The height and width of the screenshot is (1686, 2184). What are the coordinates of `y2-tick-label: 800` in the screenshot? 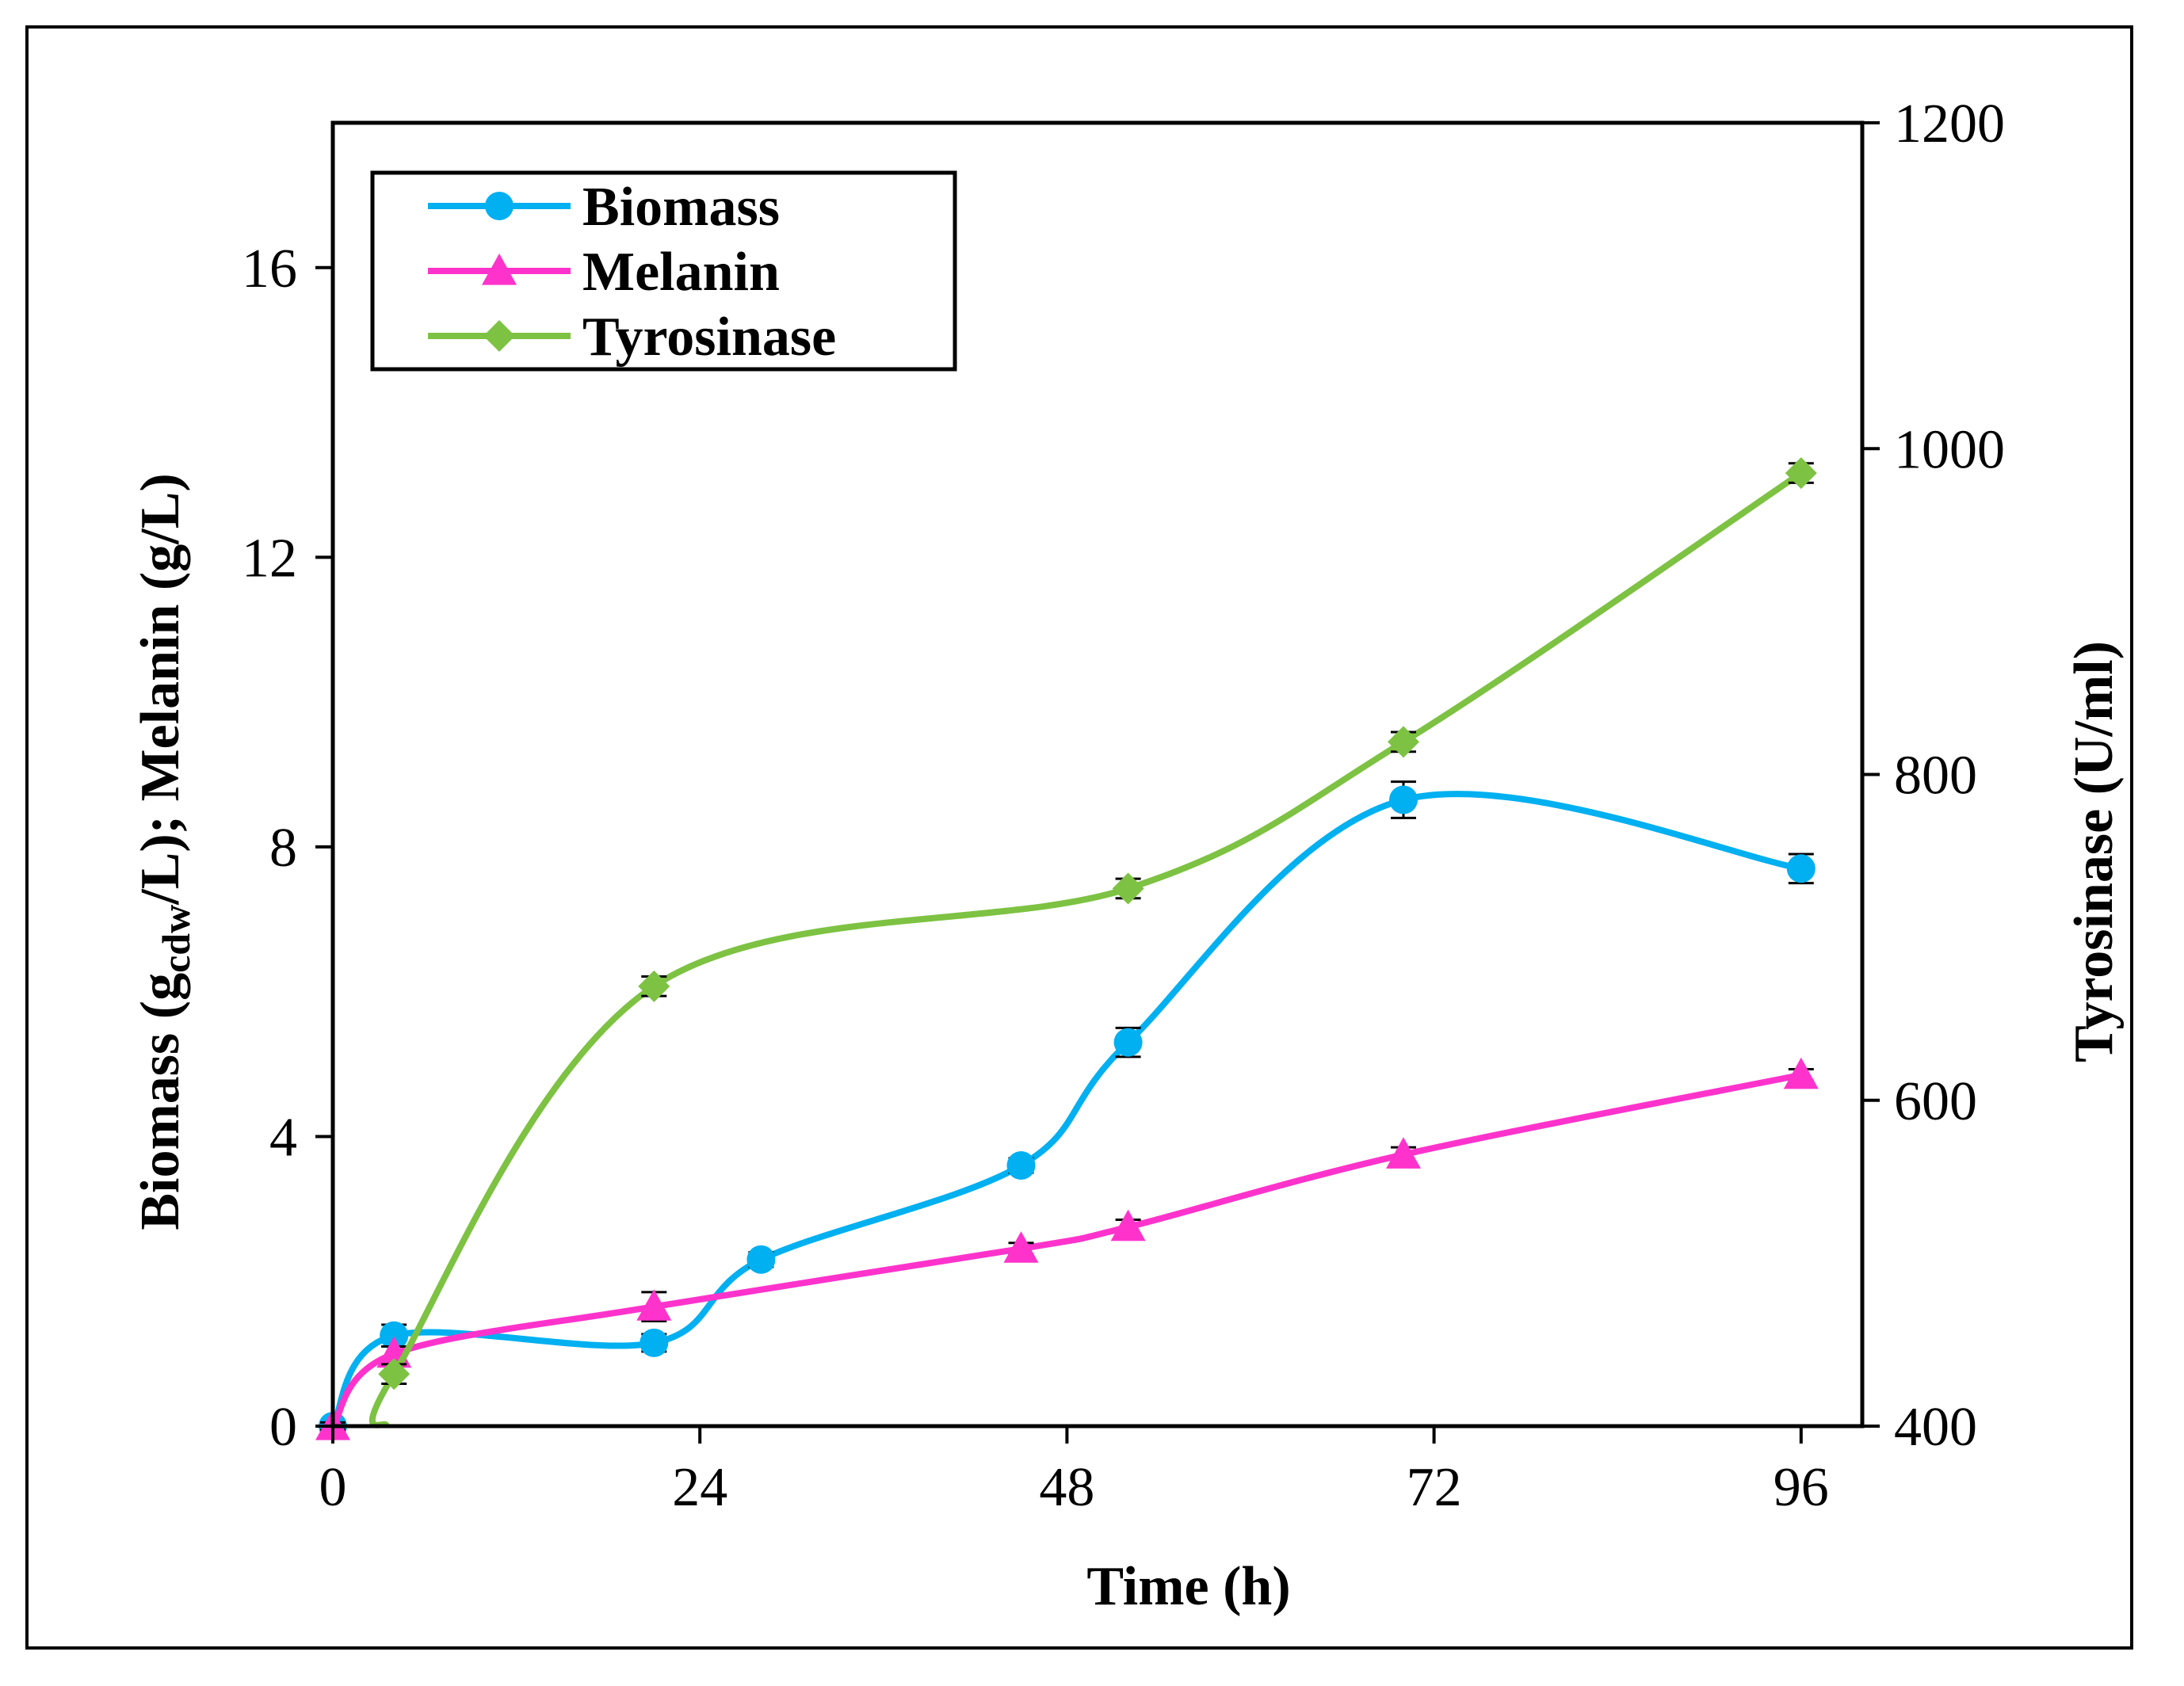 It's located at (1935, 776).